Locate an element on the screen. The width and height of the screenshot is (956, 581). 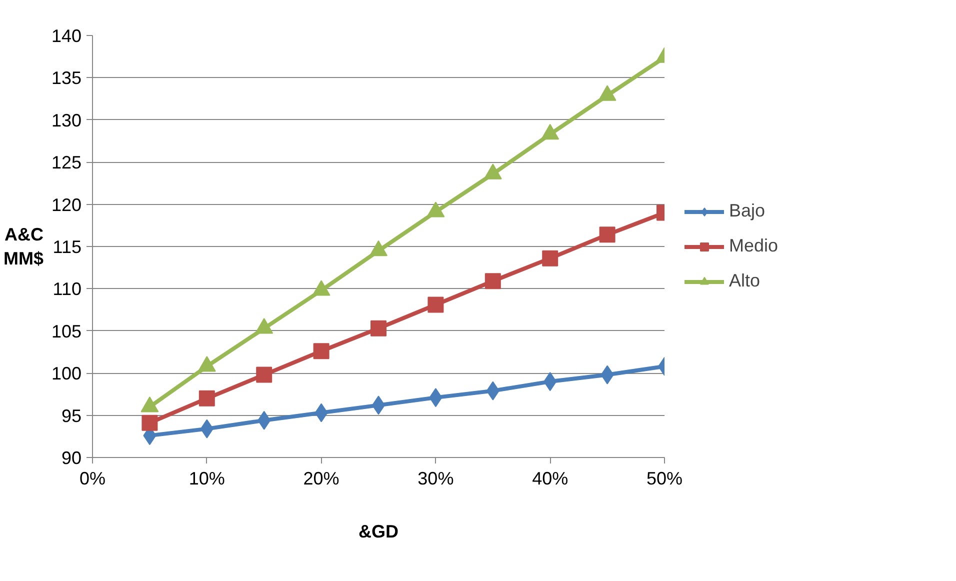
x-axis-title: &GD is located at coordinates (378, 532).